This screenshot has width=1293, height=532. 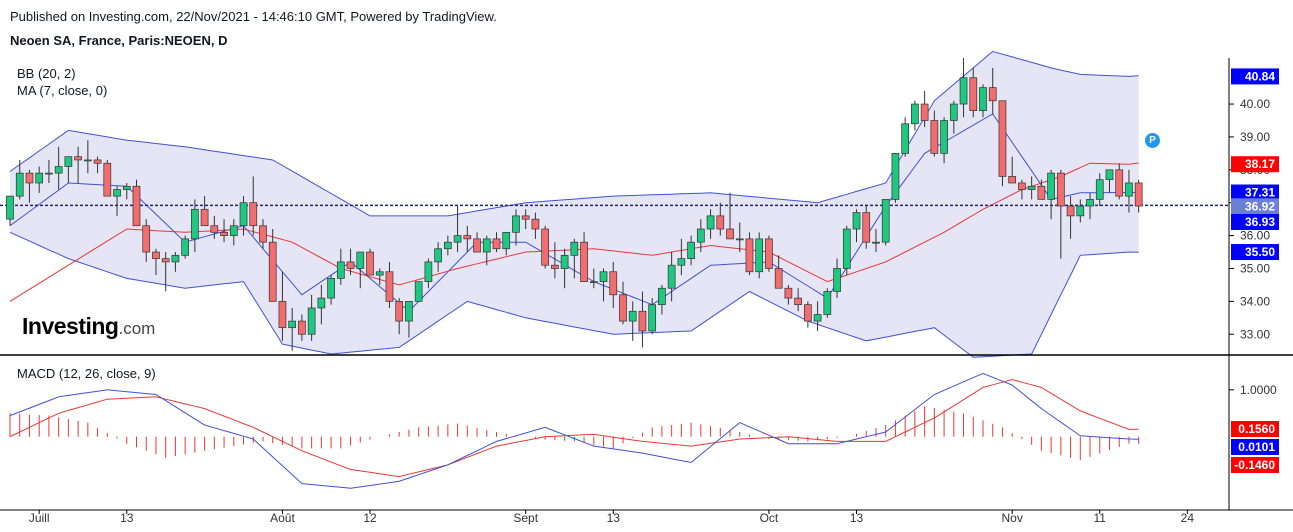 I want to click on bb-indicator-label: BB (20, 2), so click(x=46, y=73).